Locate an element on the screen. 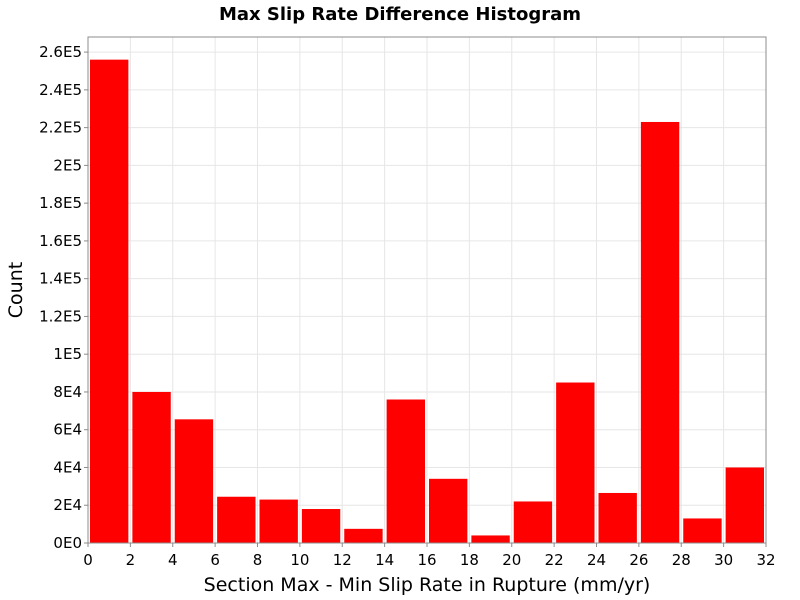 The height and width of the screenshot is (600, 800). x-tick-label: 26 is located at coordinates (638, 560).